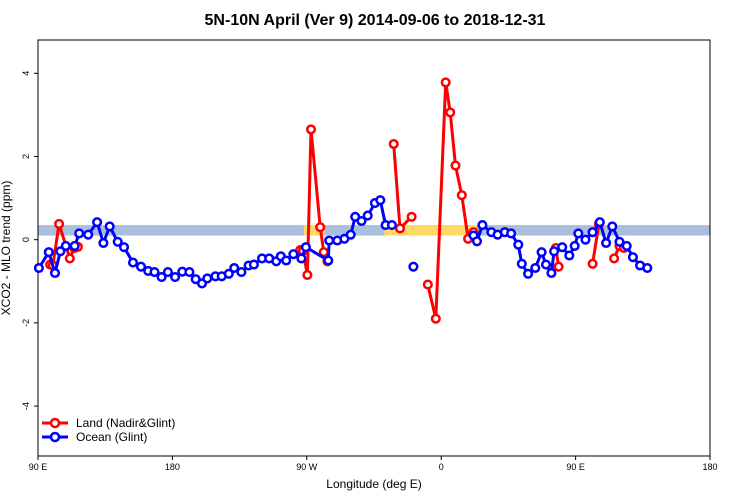  What do you see at coordinates (373, 464) in the screenshot?
I see `x-axis: 90 E 180 90 W 0 90 E 180` at bounding box center [373, 464].